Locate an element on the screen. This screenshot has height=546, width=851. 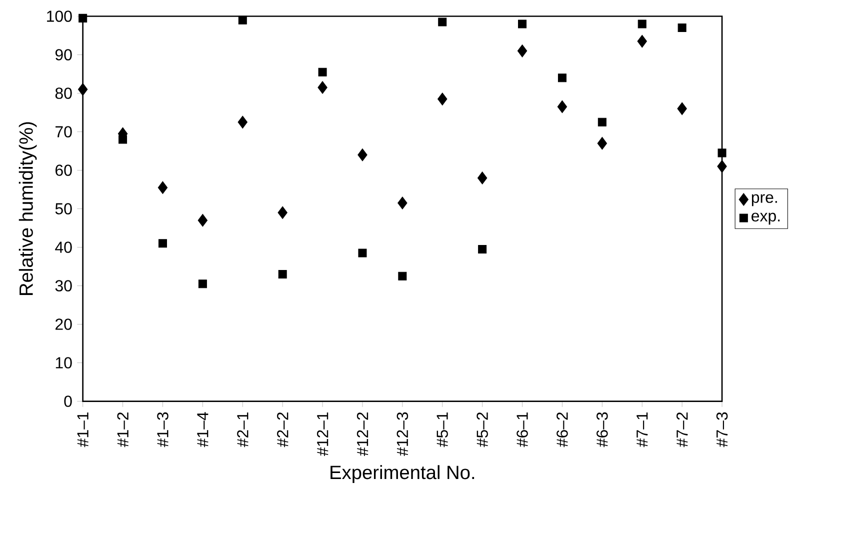
x-tick-label: #12–3 is located at coordinates (402, 434).